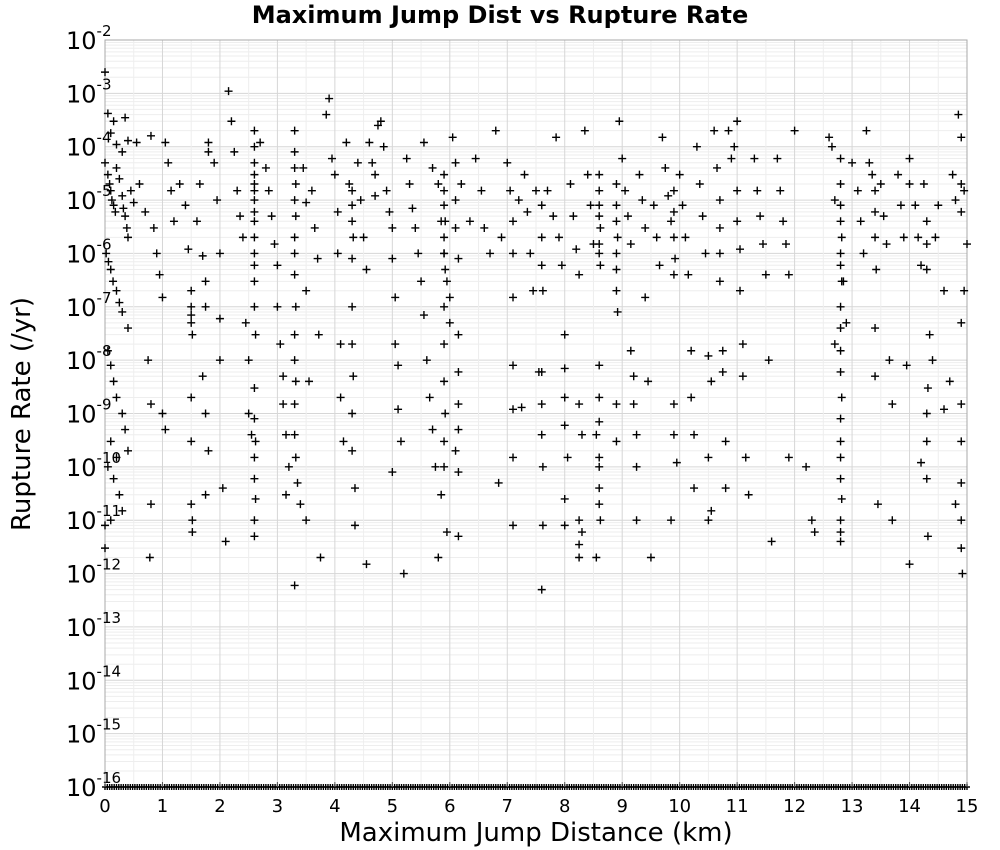  I want to click on y-axis-label: Rupture Rate (/yr), so click(22, 414).